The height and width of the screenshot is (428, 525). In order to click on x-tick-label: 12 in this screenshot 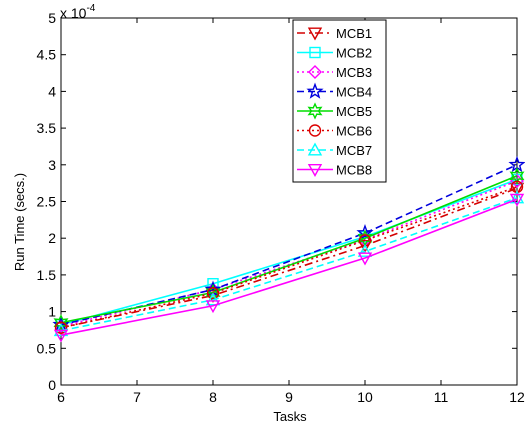, I will do `click(517, 397)`.